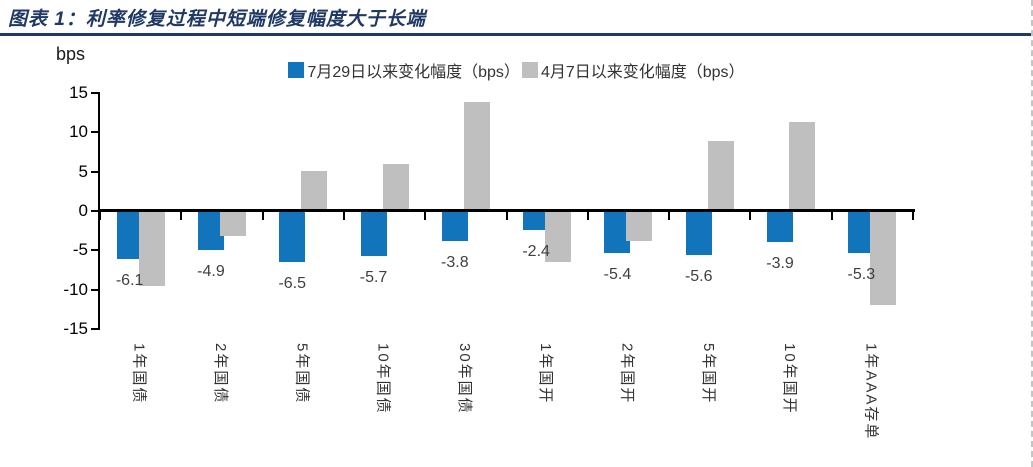 This screenshot has width=1033, height=467. Describe the element at coordinates (302, 374) in the screenshot. I see `x-category-label-2: 5年国债` at that location.